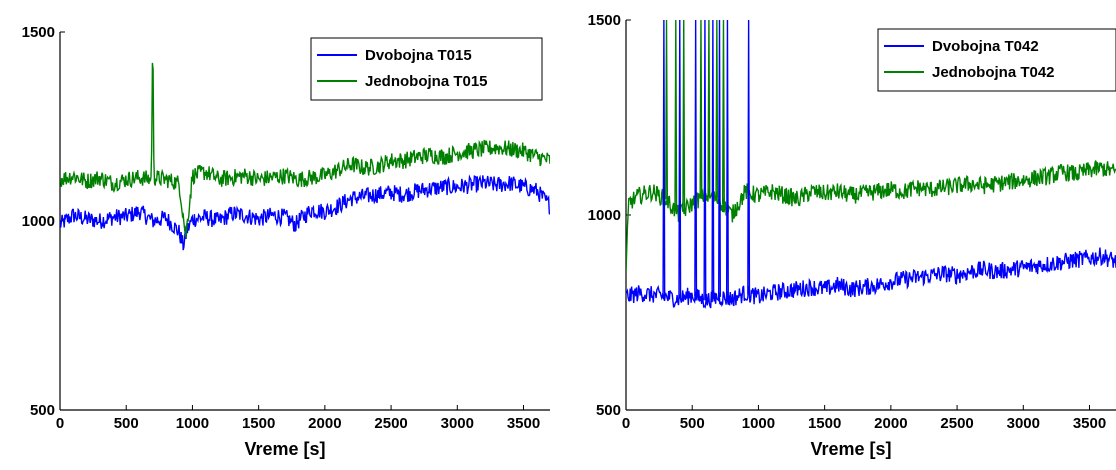  What do you see at coordinates (985, 46) in the screenshot?
I see `legend-label: Dvobojna T042` at bounding box center [985, 46].